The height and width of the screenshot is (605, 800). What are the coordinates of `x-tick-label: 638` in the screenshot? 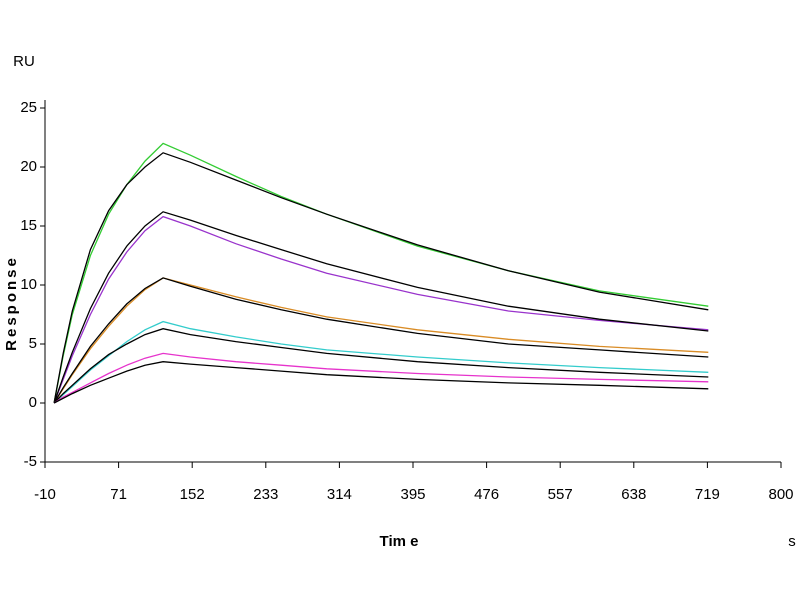 It's located at (633, 494).